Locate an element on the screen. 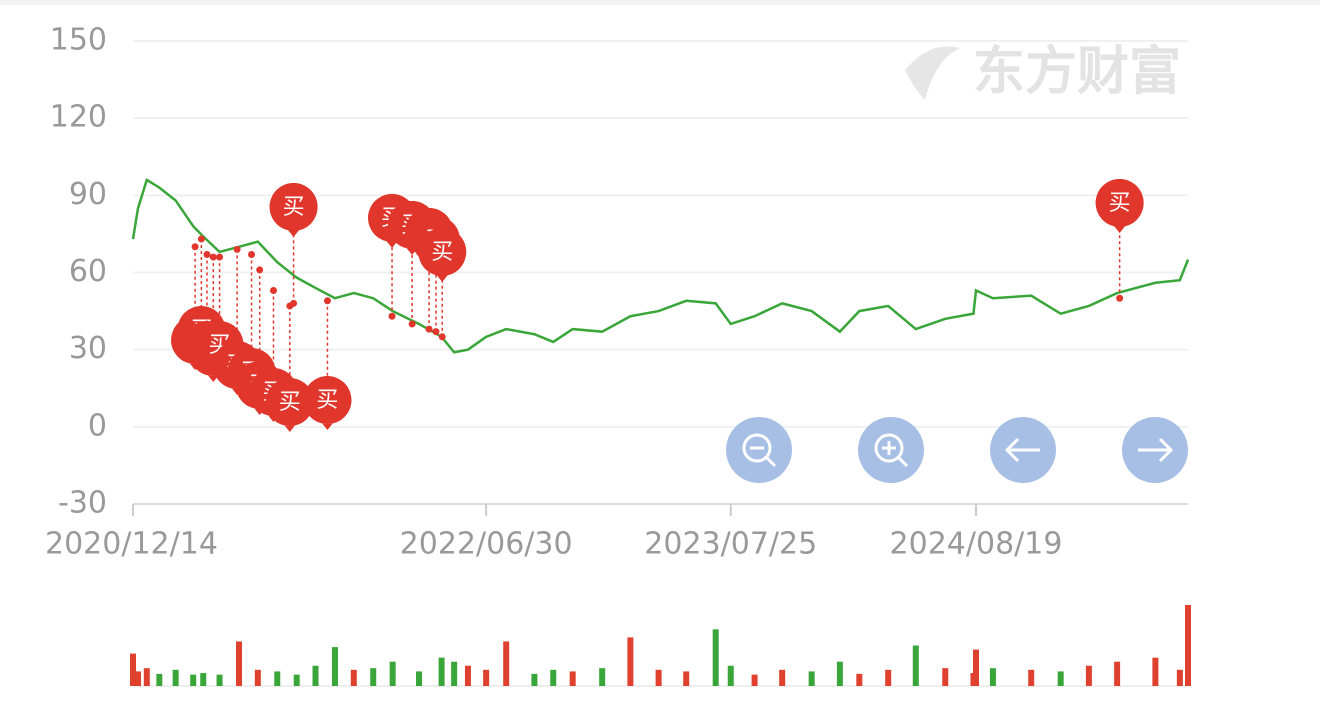  x-tick-label: 2020/12/14 is located at coordinates (131, 544).